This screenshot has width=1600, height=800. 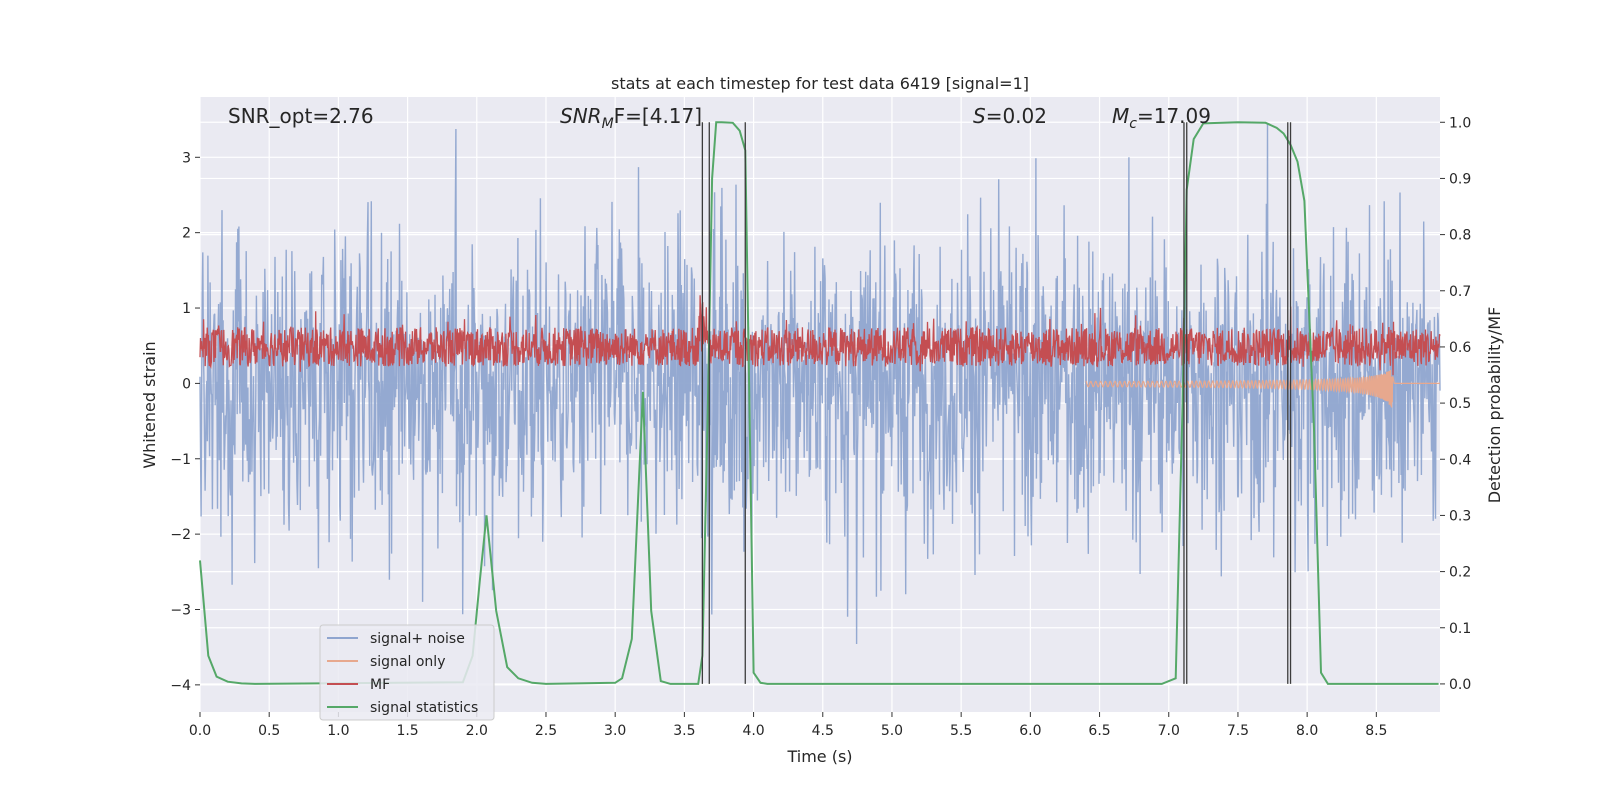 What do you see at coordinates (1133, 124) in the screenshot?
I see `annotation-mc-sub: c` at bounding box center [1133, 124].